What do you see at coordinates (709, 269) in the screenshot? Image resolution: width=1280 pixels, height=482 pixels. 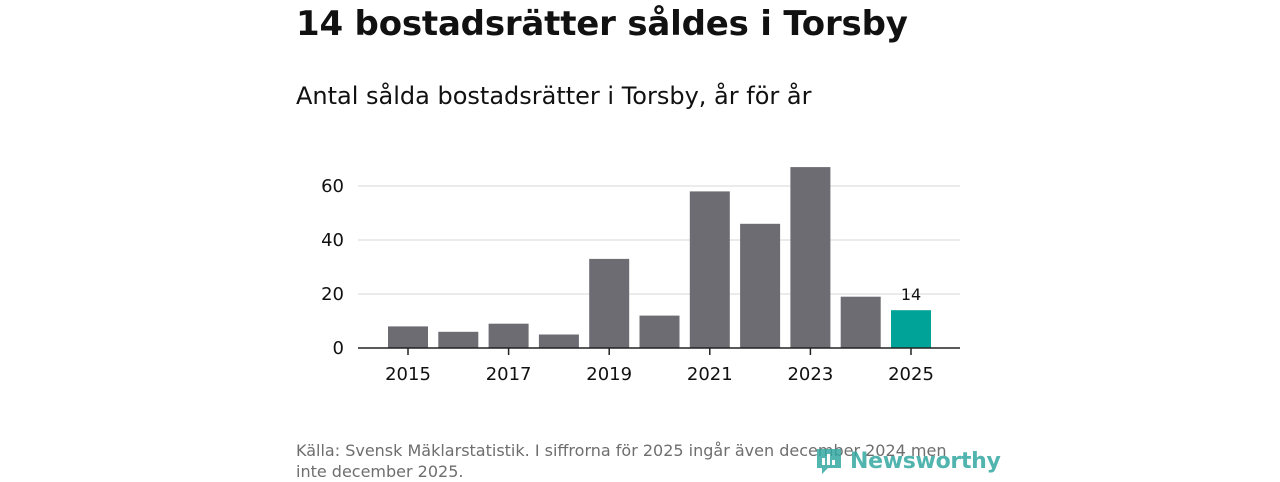 I see `bar-2021` at bounding box center [709, 269].